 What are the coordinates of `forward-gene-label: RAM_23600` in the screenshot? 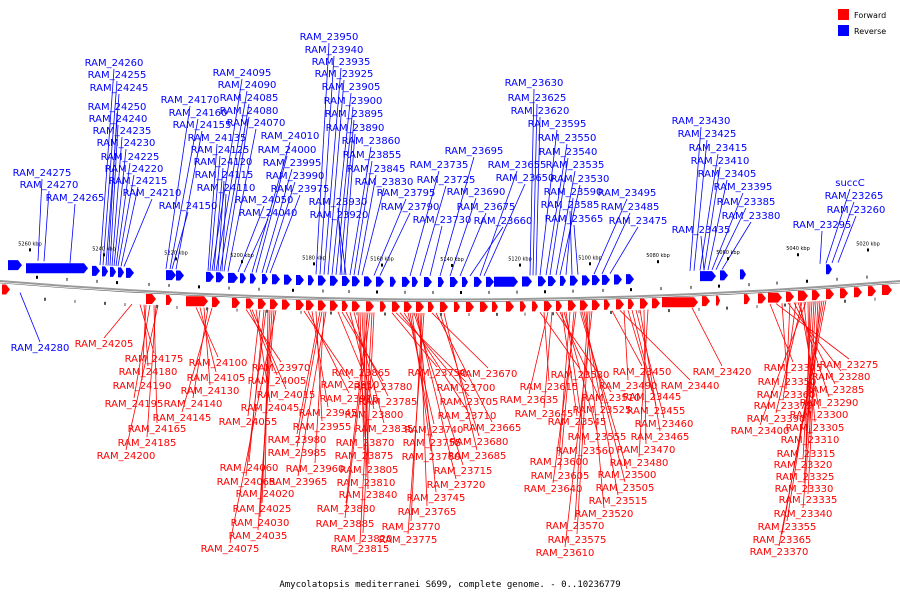 It's located at (559, 462).